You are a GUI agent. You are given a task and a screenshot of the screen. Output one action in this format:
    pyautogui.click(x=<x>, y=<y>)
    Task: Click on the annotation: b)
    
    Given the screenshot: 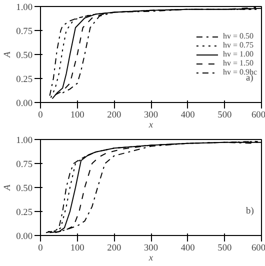 What is the action you would take?
    pyautogui.click(x=250, y=211)
    